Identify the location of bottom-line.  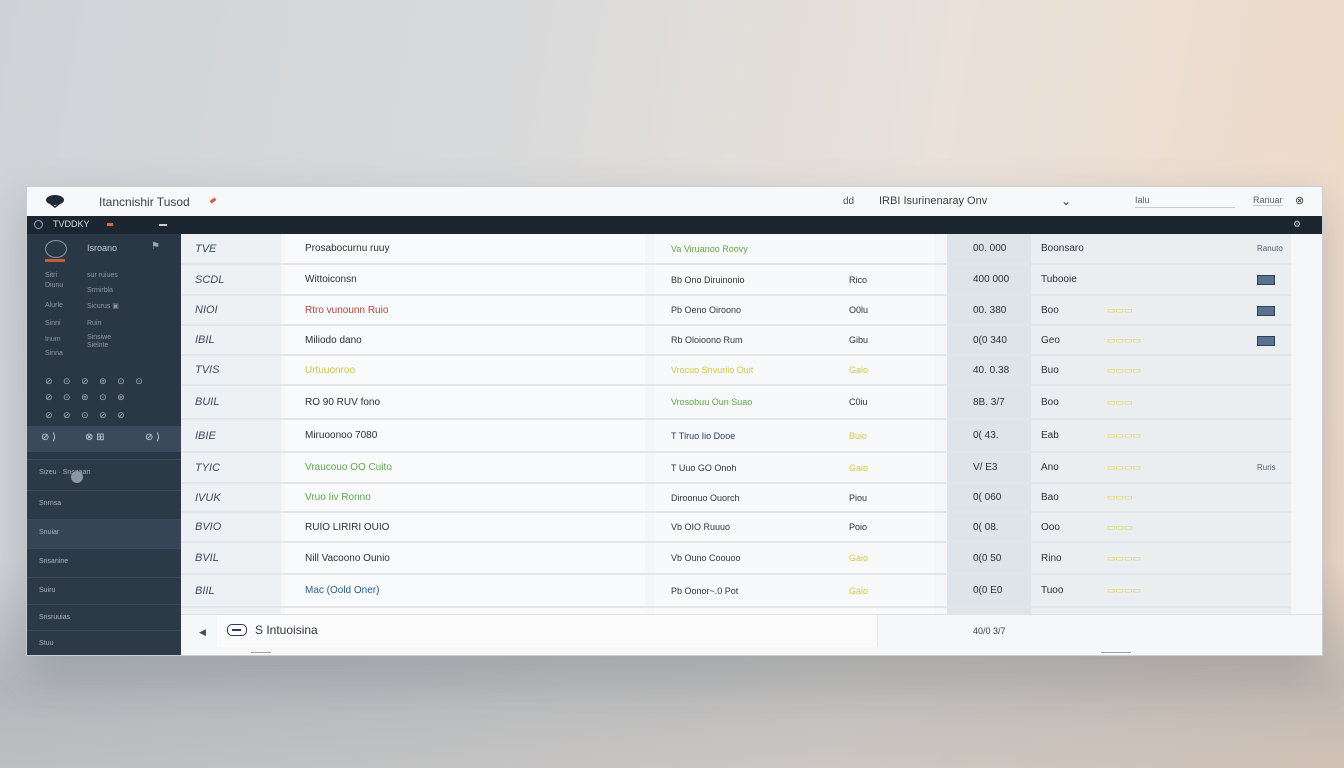
(1116, 652).